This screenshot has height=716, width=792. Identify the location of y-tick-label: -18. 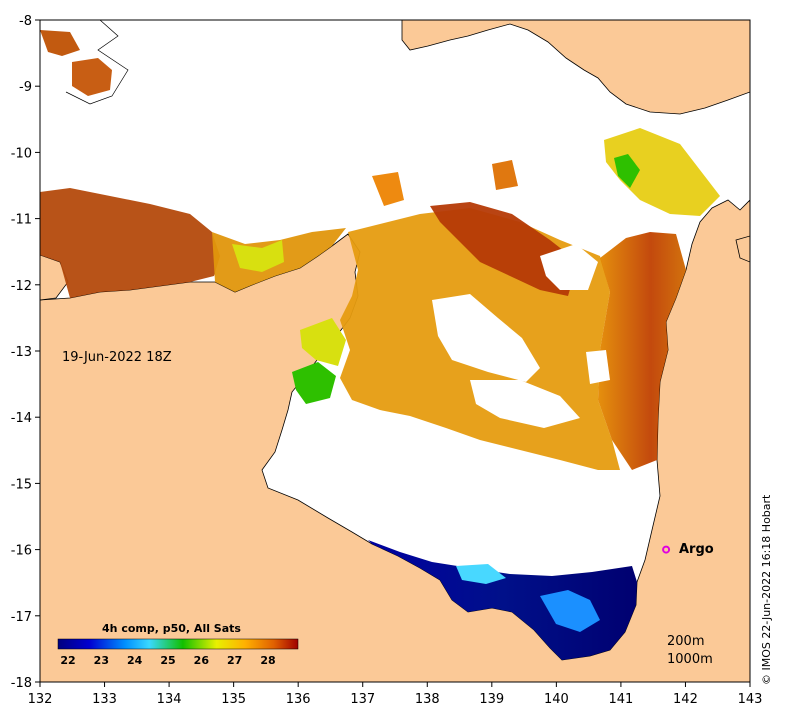
(21, 683).